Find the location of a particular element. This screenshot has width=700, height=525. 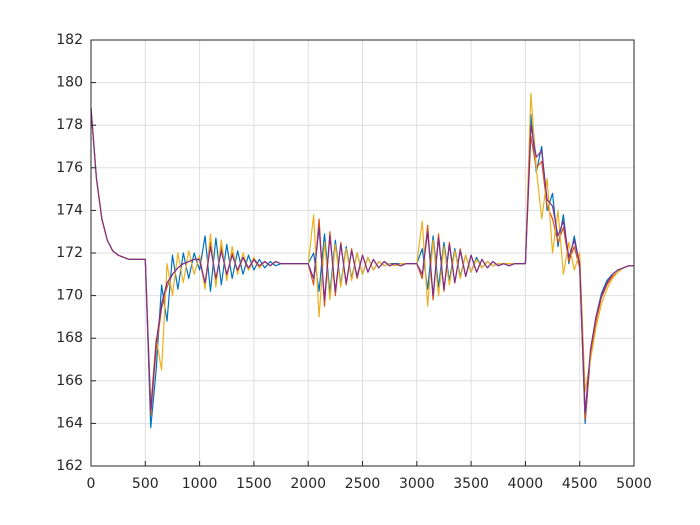

x-tick-label: 3000 is located at coordinates (417, 484).